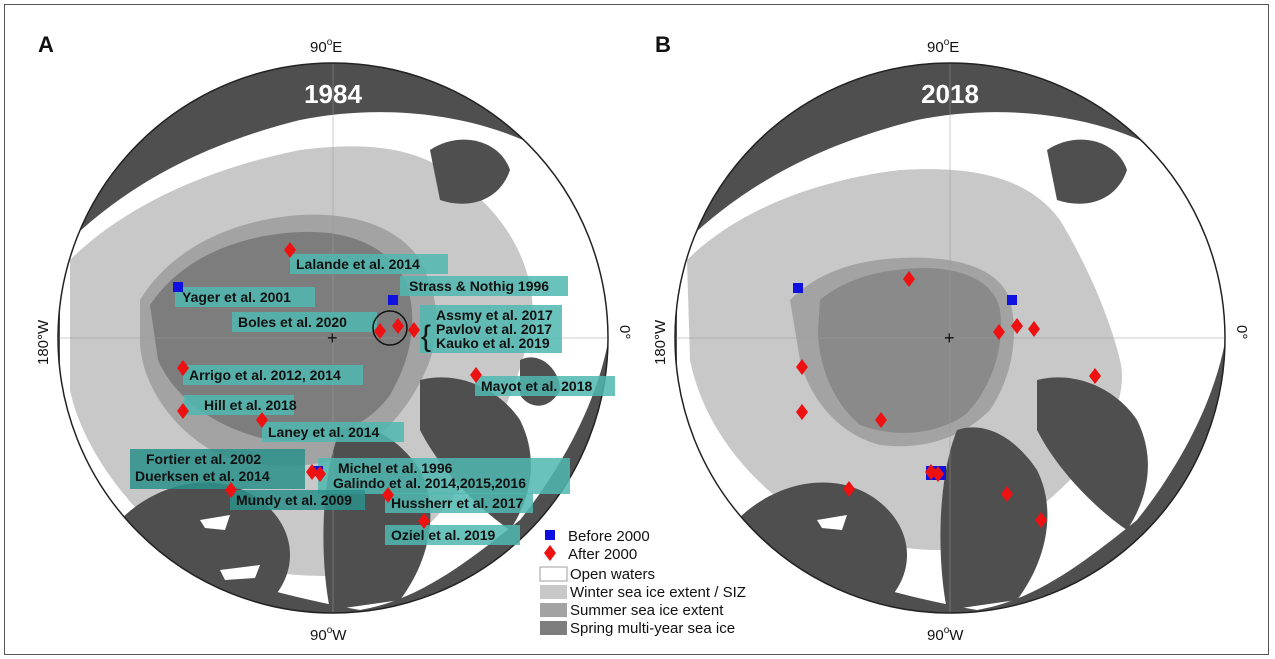 The height and width of the screenshot is (659, 1275). What do you see at coordinates (658, 592) in the screenshot?
I see `legend-winter-label: Winter sea ice extent / SIZ` at bounding box center [658, 592].